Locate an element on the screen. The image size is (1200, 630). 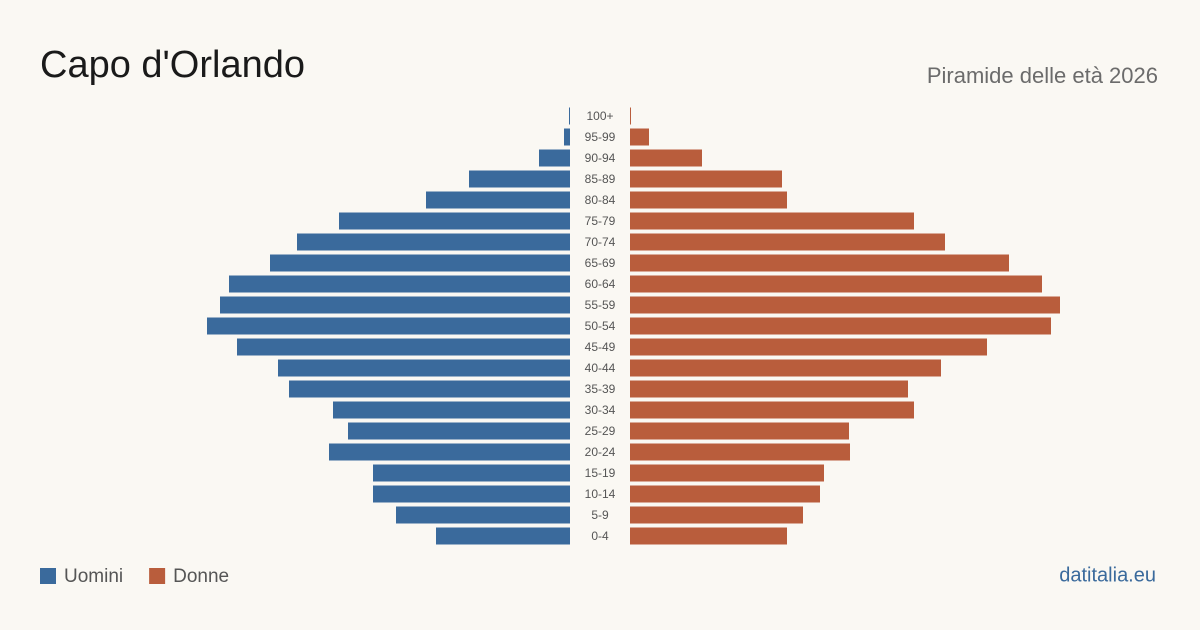
age-label: 90-94 is located at coordinates (600, 158).